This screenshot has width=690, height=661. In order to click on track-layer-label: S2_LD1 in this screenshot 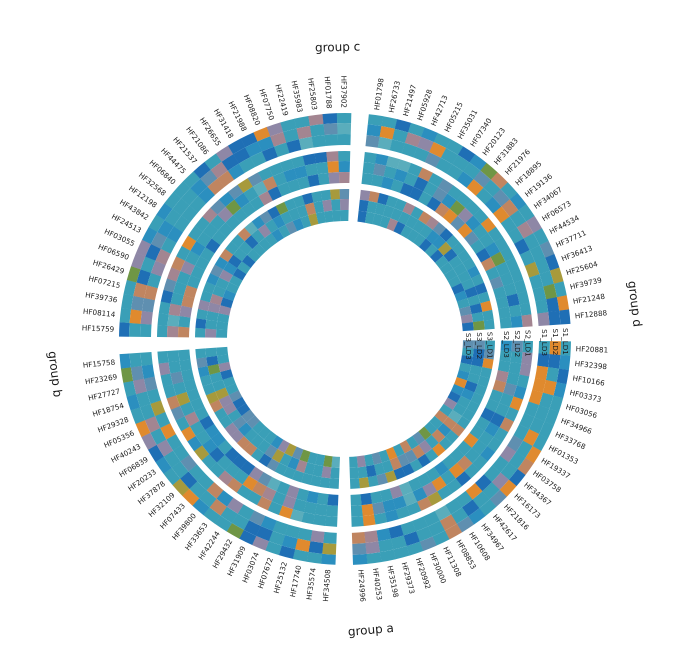, I will do `click(527, 343)`.